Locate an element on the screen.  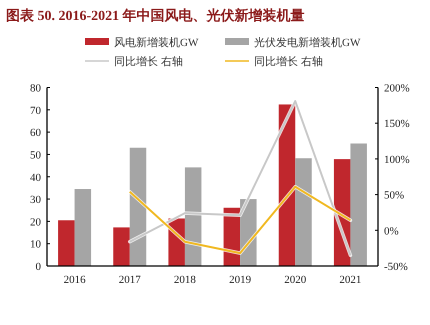
legend-label: 风电新增装机GW is located at coordinates (156, 42).